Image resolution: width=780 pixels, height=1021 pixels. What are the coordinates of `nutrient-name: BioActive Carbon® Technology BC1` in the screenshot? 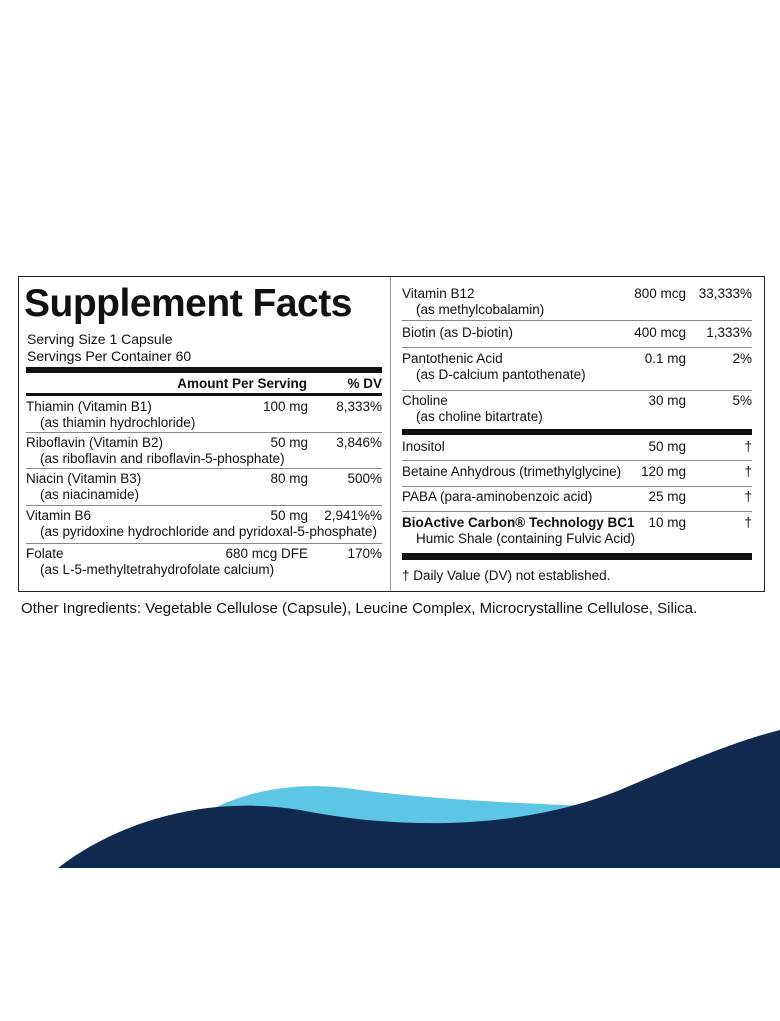 It's located at (518, 522).